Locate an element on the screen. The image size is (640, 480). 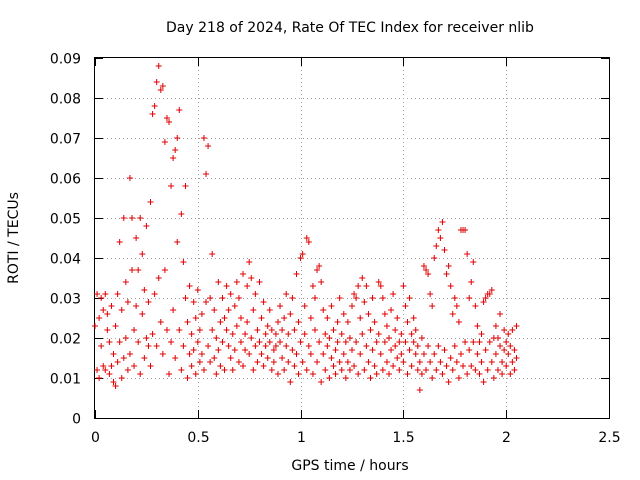
x-tick-label: 0.5 is located at coordinates (198, 438).